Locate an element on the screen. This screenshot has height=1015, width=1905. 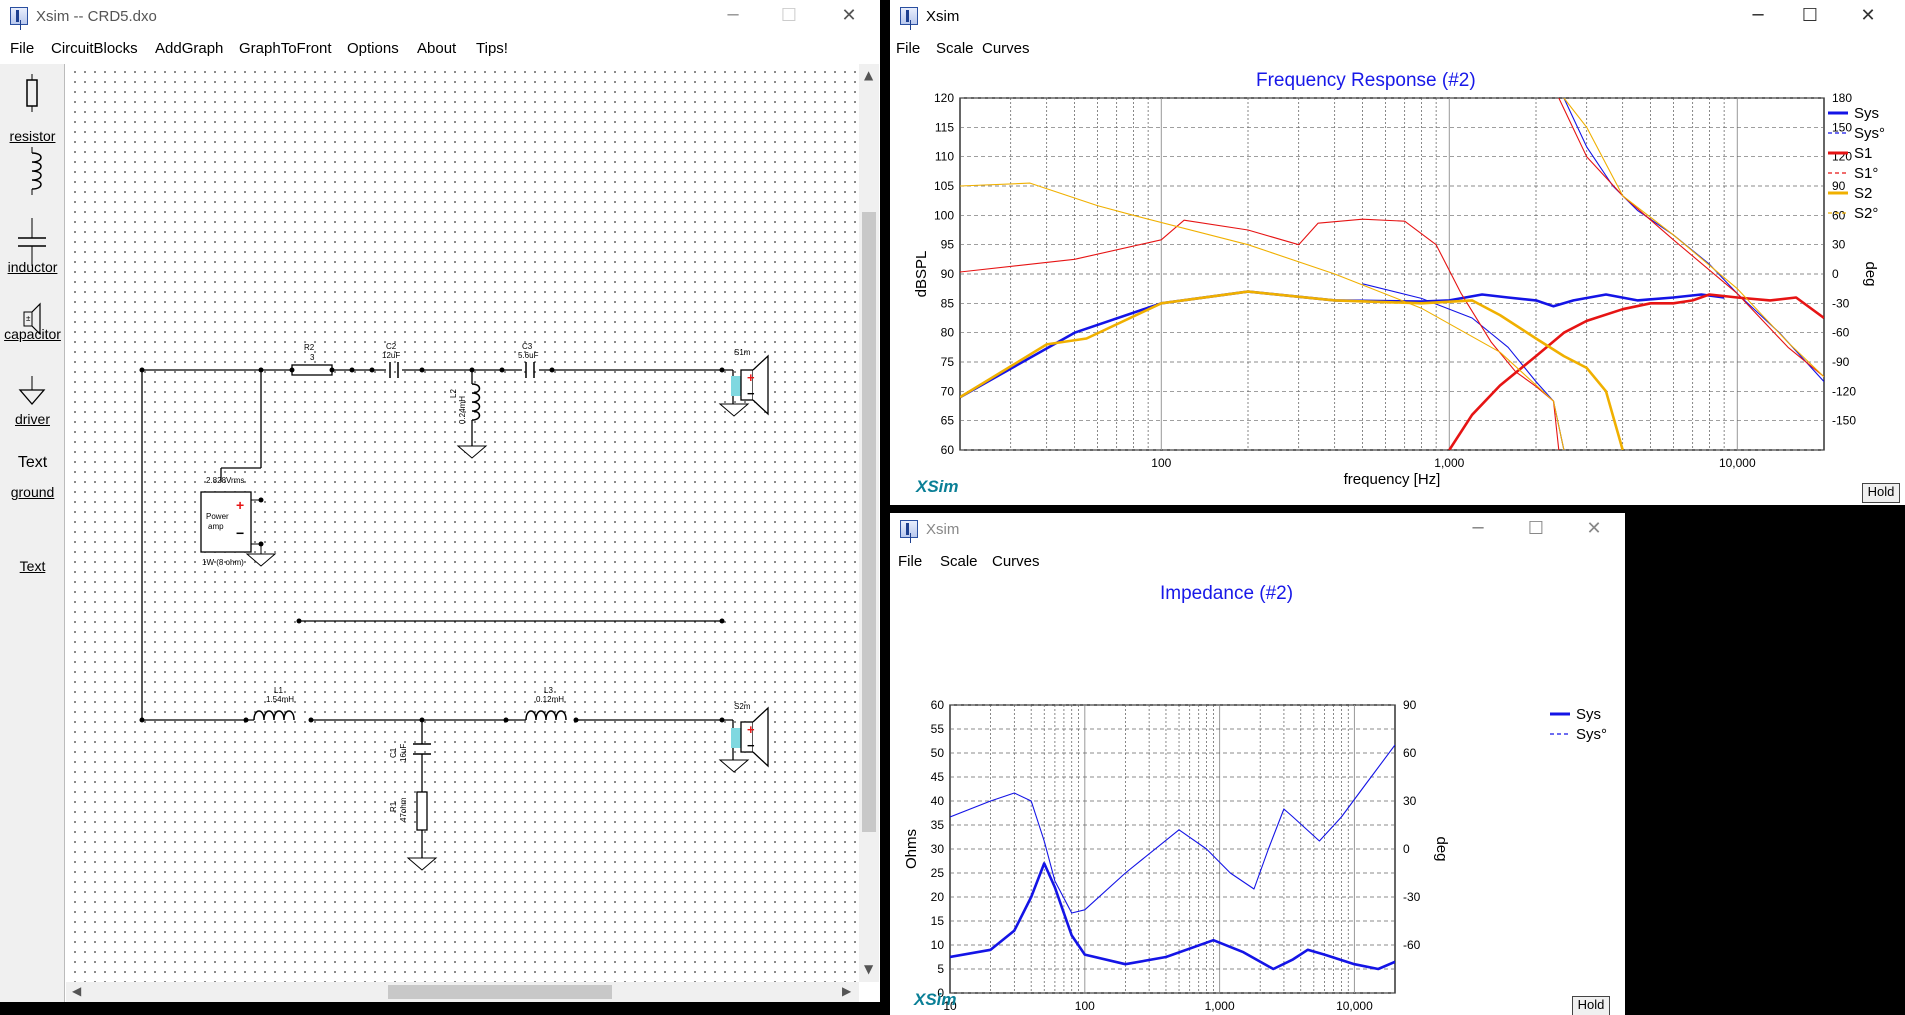
s2-name: S2m is located at coordinates (742, 706).